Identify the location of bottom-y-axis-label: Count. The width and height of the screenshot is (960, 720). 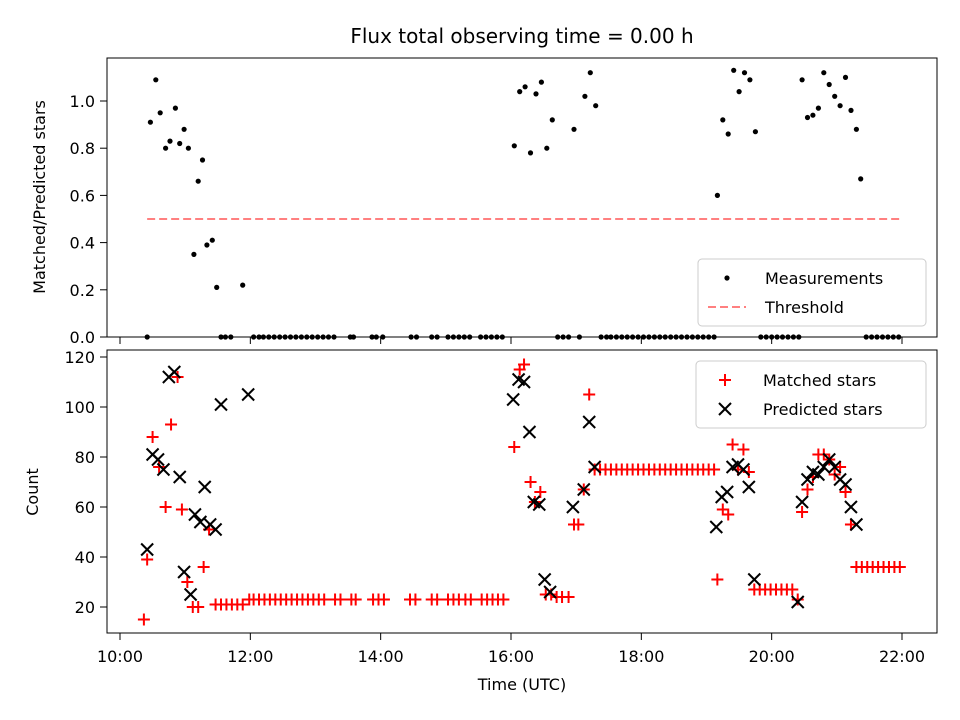
(32, 492).